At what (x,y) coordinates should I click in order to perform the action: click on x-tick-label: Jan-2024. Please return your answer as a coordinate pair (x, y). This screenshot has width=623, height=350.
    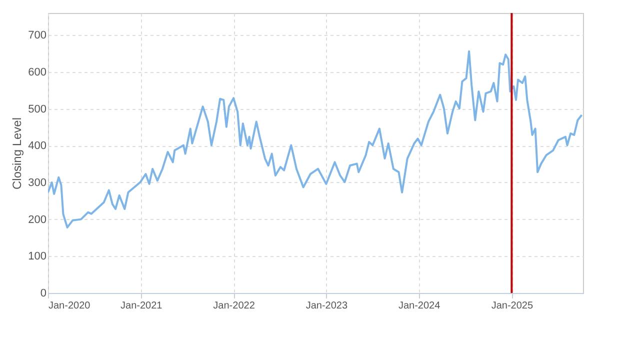
    Looking at the image, I should click on (419, 306).